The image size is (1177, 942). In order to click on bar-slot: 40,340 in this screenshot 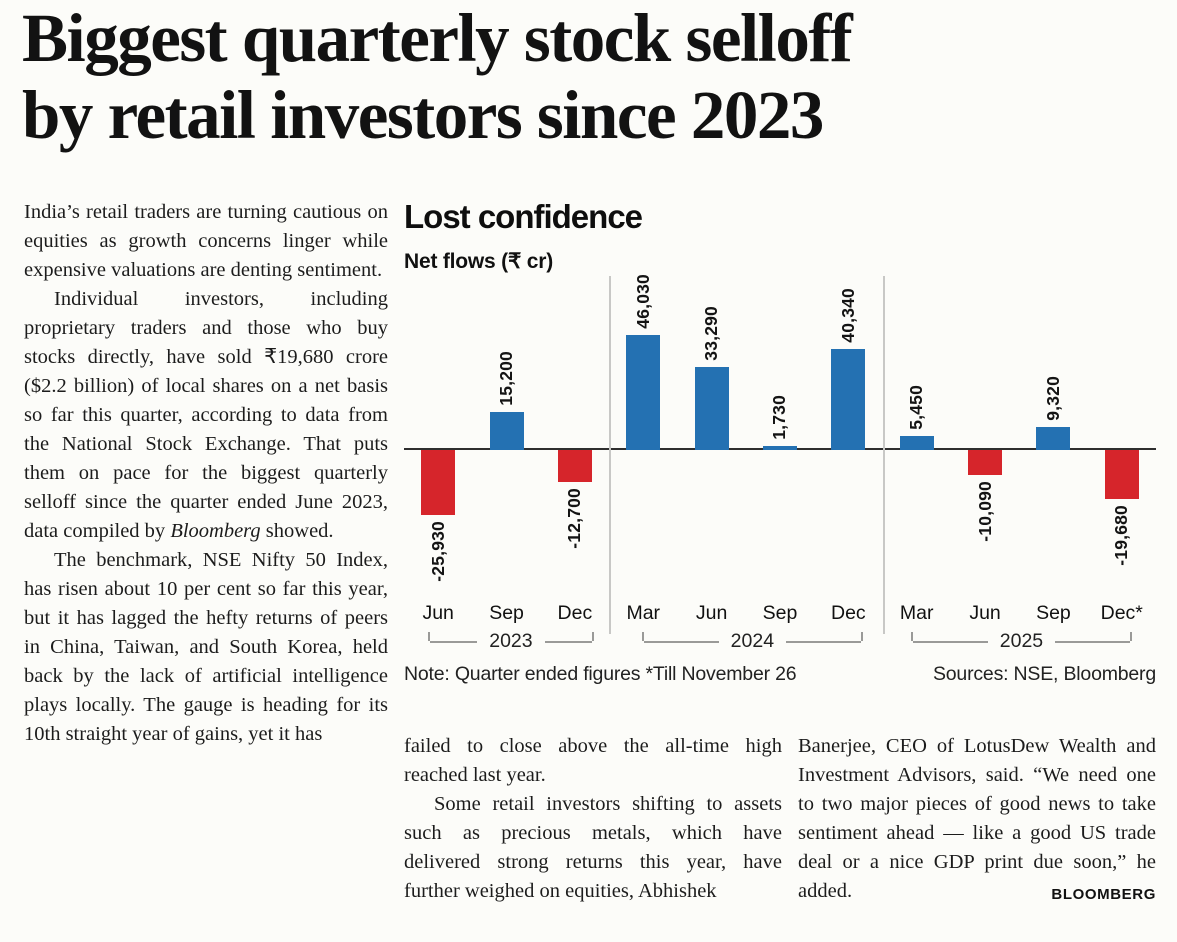, I will do `click(848, 439)`.